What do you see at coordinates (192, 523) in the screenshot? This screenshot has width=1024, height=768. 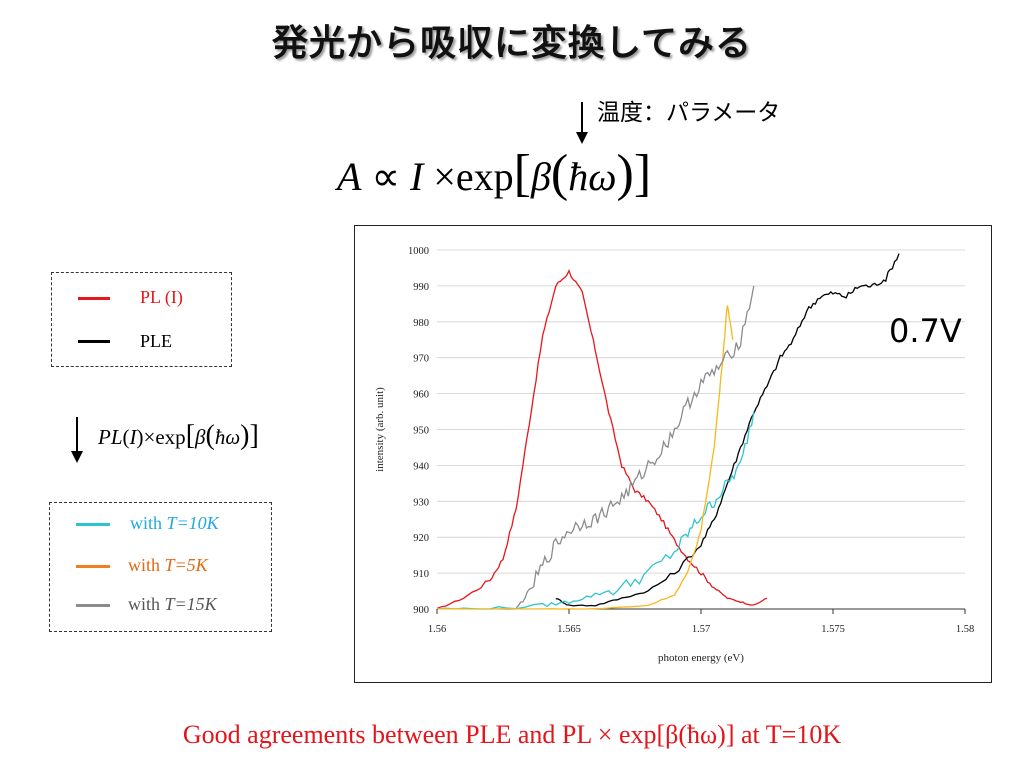 I see `legend-temp-10k: T=10K` at bounding box center [192, 523].